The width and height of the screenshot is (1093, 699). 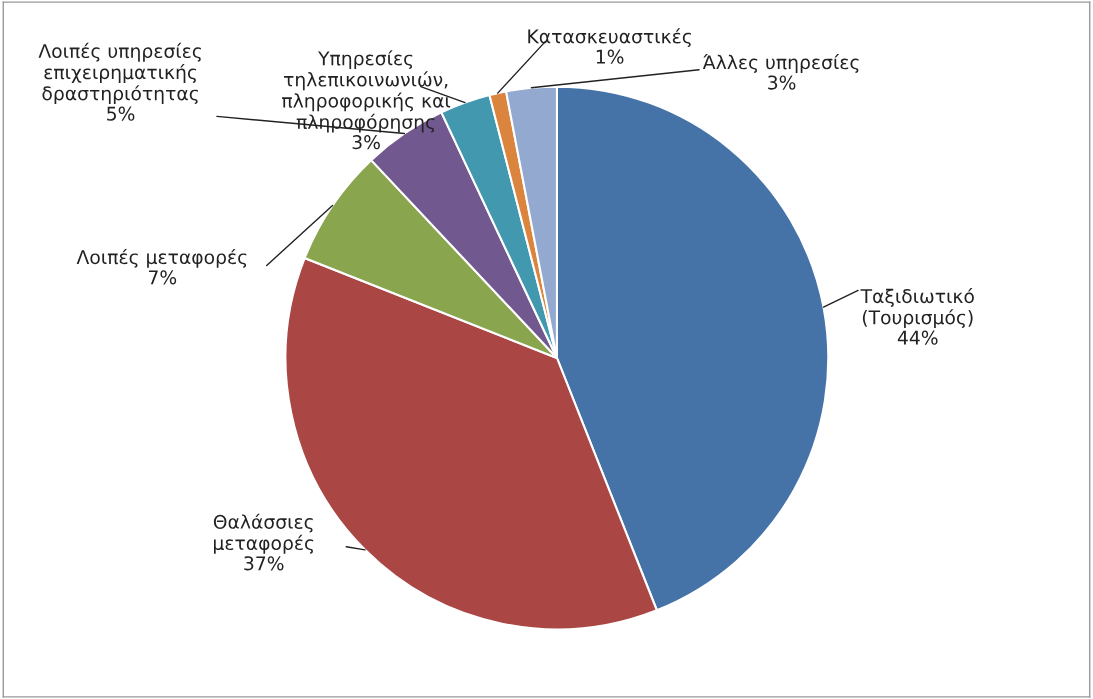 What do you see at coordinates (780, 63) in the screenshot?
I see `slice-label: Άλλες υπηρεσίες` at bounding box center [780, 63].